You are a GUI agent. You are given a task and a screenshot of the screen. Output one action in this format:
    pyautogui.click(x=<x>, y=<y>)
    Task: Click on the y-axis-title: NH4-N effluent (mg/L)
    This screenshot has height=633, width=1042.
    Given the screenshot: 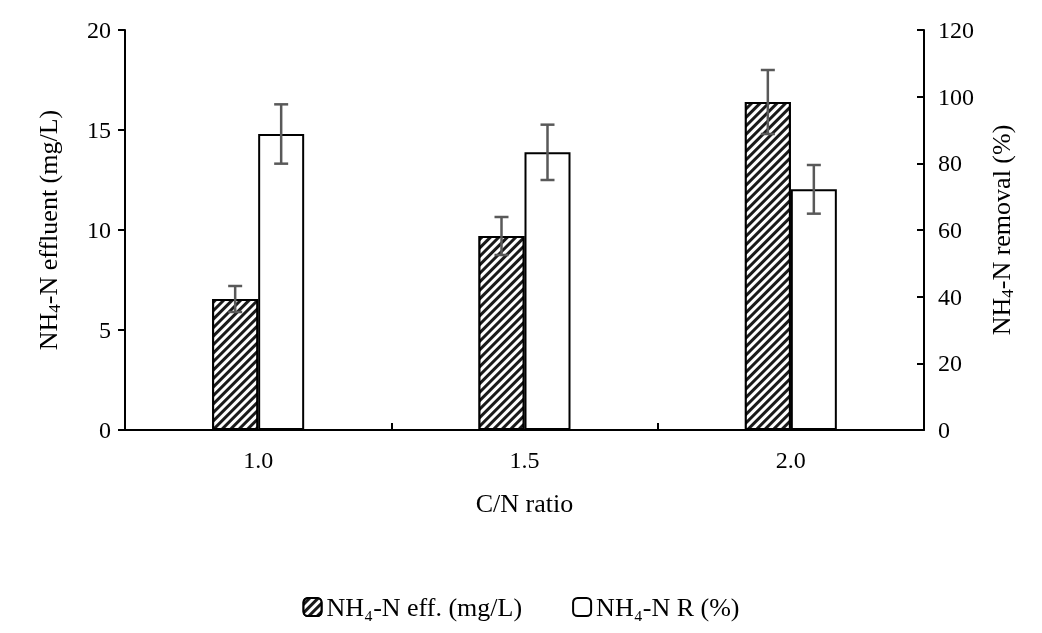 What is the action you would take?
    pyautogui.click(x=48, y=230)
    